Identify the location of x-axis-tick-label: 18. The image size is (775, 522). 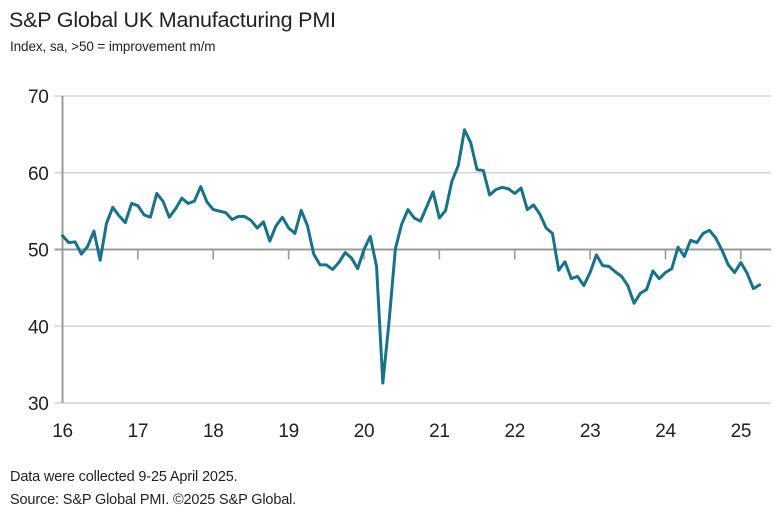
(213, 431).